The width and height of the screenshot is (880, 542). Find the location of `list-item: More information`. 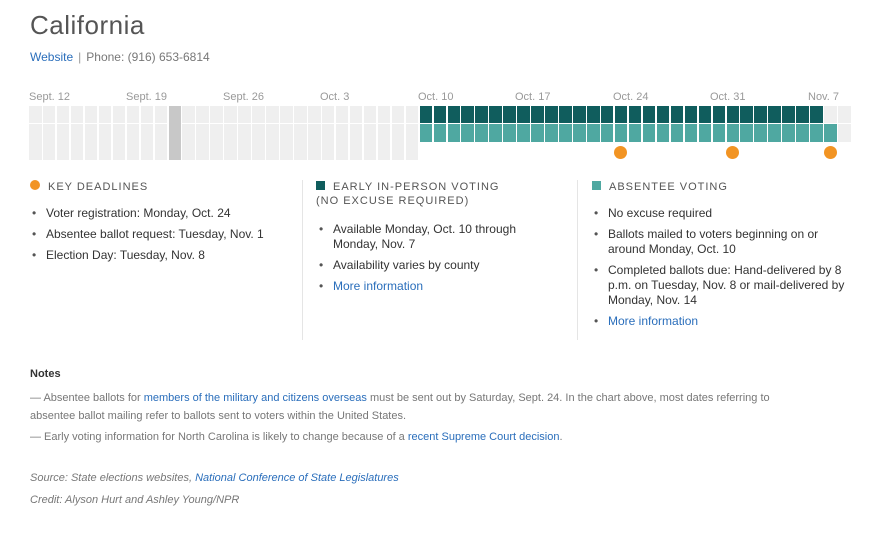

list-item: More information is located at coordinates (719, 321).